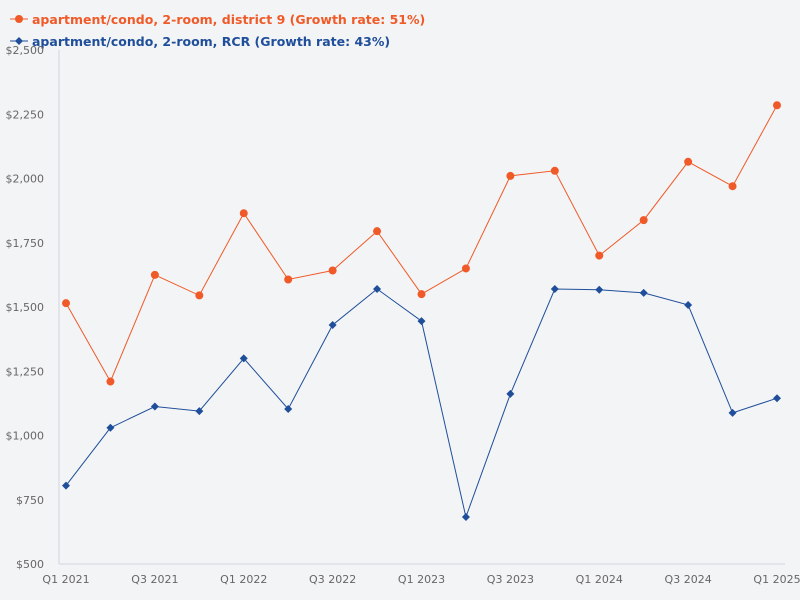  I want to click on diamond-marker-icon, so click(19, 41).